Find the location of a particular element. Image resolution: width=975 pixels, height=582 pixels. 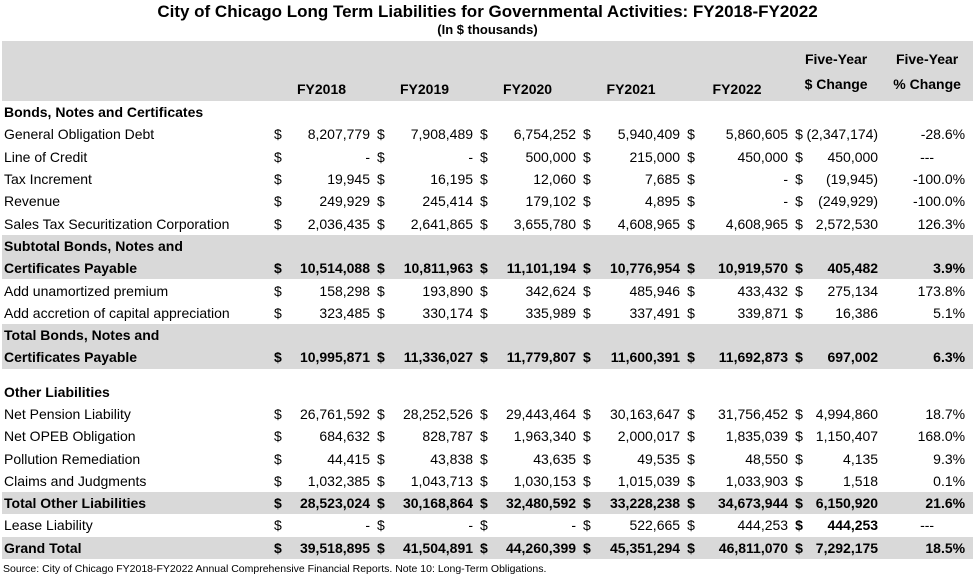

value-cell: 39,518,895 is located at coordinates (329, 547).